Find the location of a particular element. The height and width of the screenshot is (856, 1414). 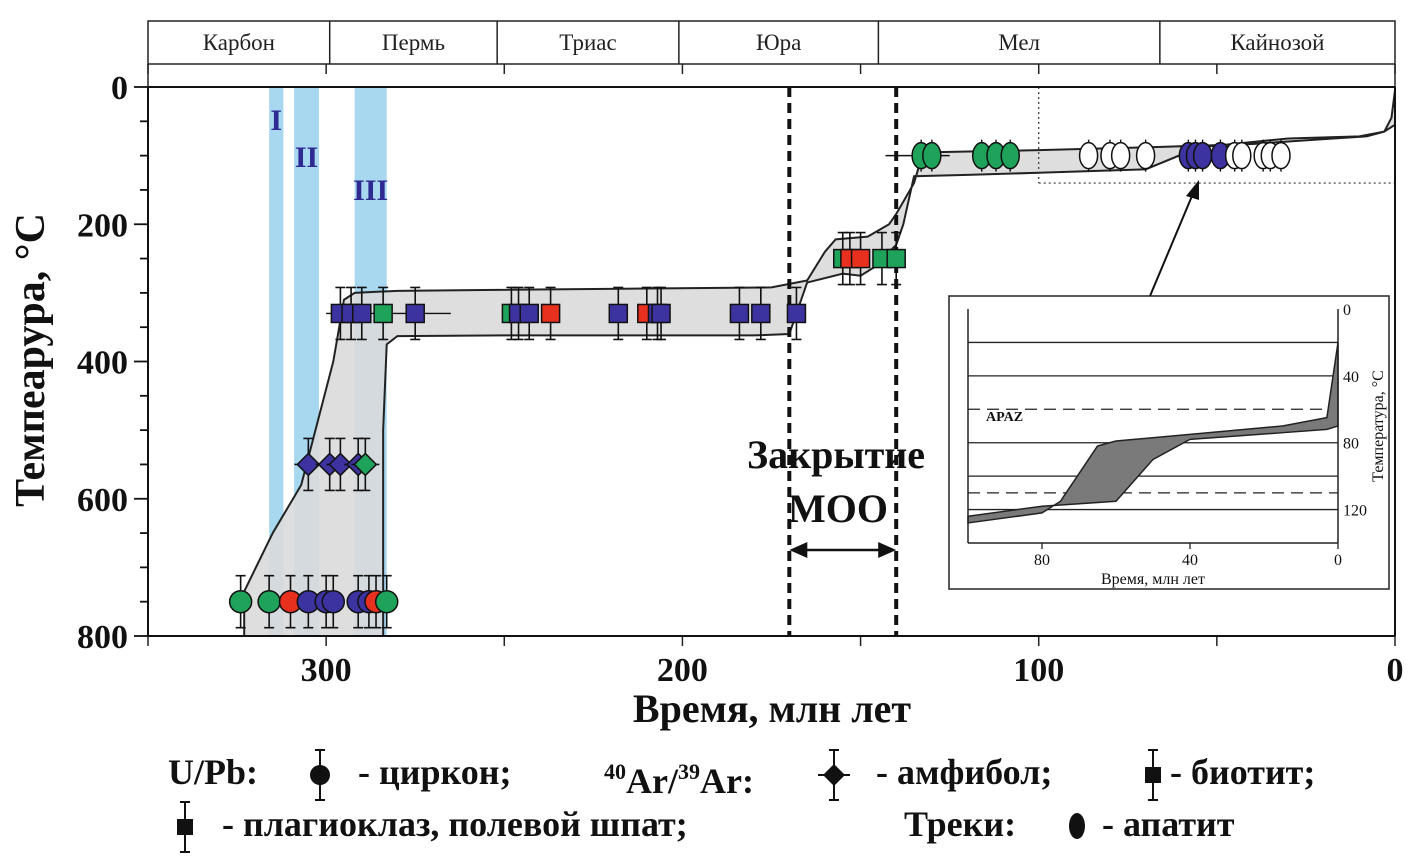

legend-ar39: 39 is located at coordinates (688, 771).